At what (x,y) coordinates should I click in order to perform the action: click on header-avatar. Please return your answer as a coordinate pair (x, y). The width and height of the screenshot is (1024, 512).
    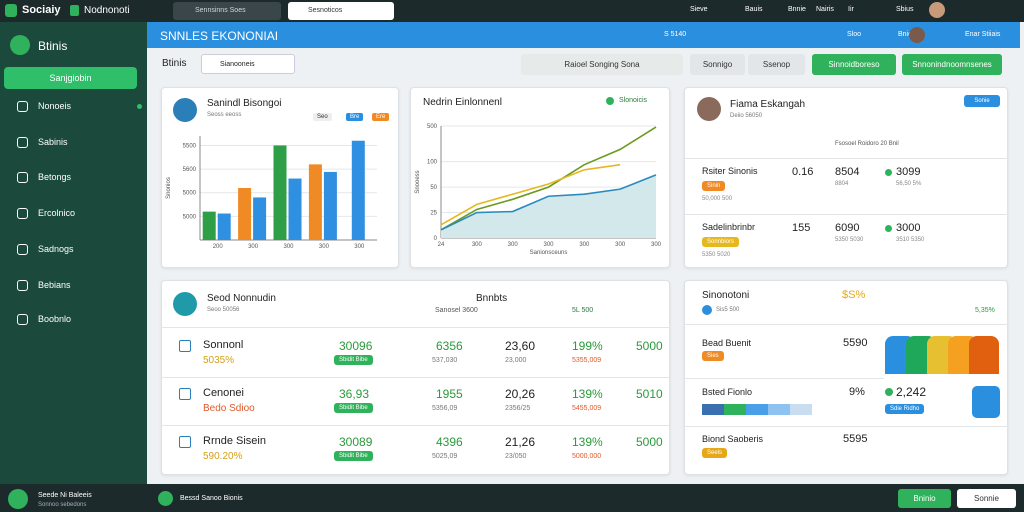
    Looking at the image, I should click on (917, 35).